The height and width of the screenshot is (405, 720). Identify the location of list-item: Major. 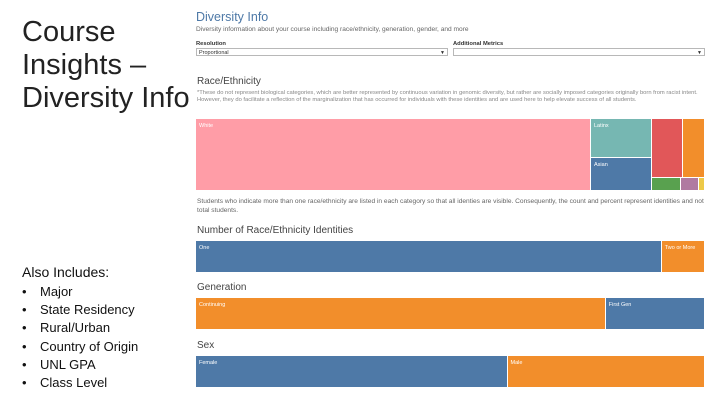
(80, 292).